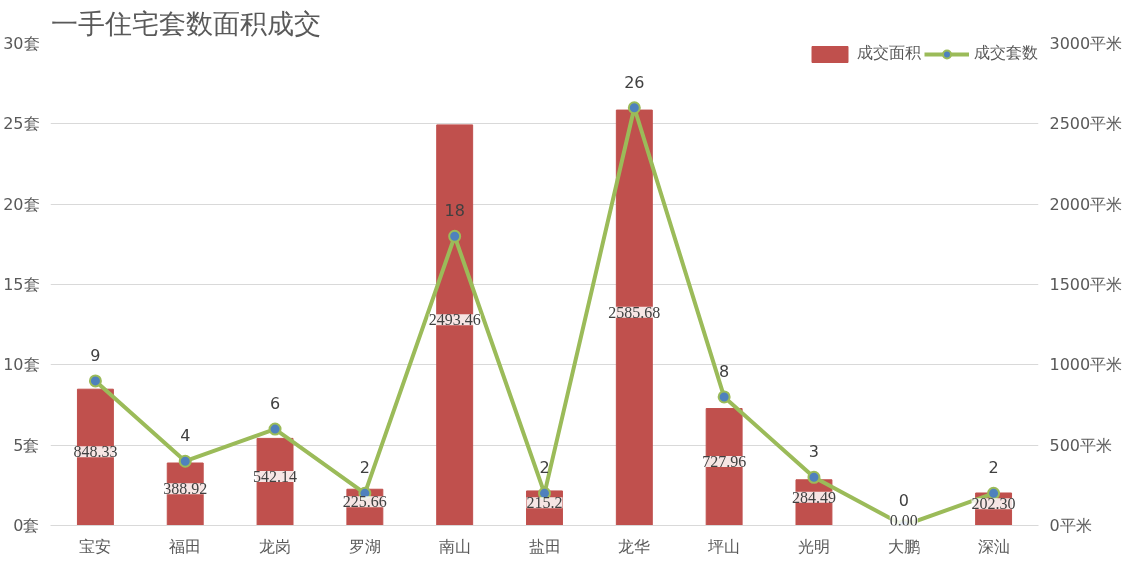 The height and width of the screenshot is (564, 1131). What do you see at coordinates (26, 445) in the screenshot?
I see `y-tick-label: 5套` at bounding box center [26, 445].